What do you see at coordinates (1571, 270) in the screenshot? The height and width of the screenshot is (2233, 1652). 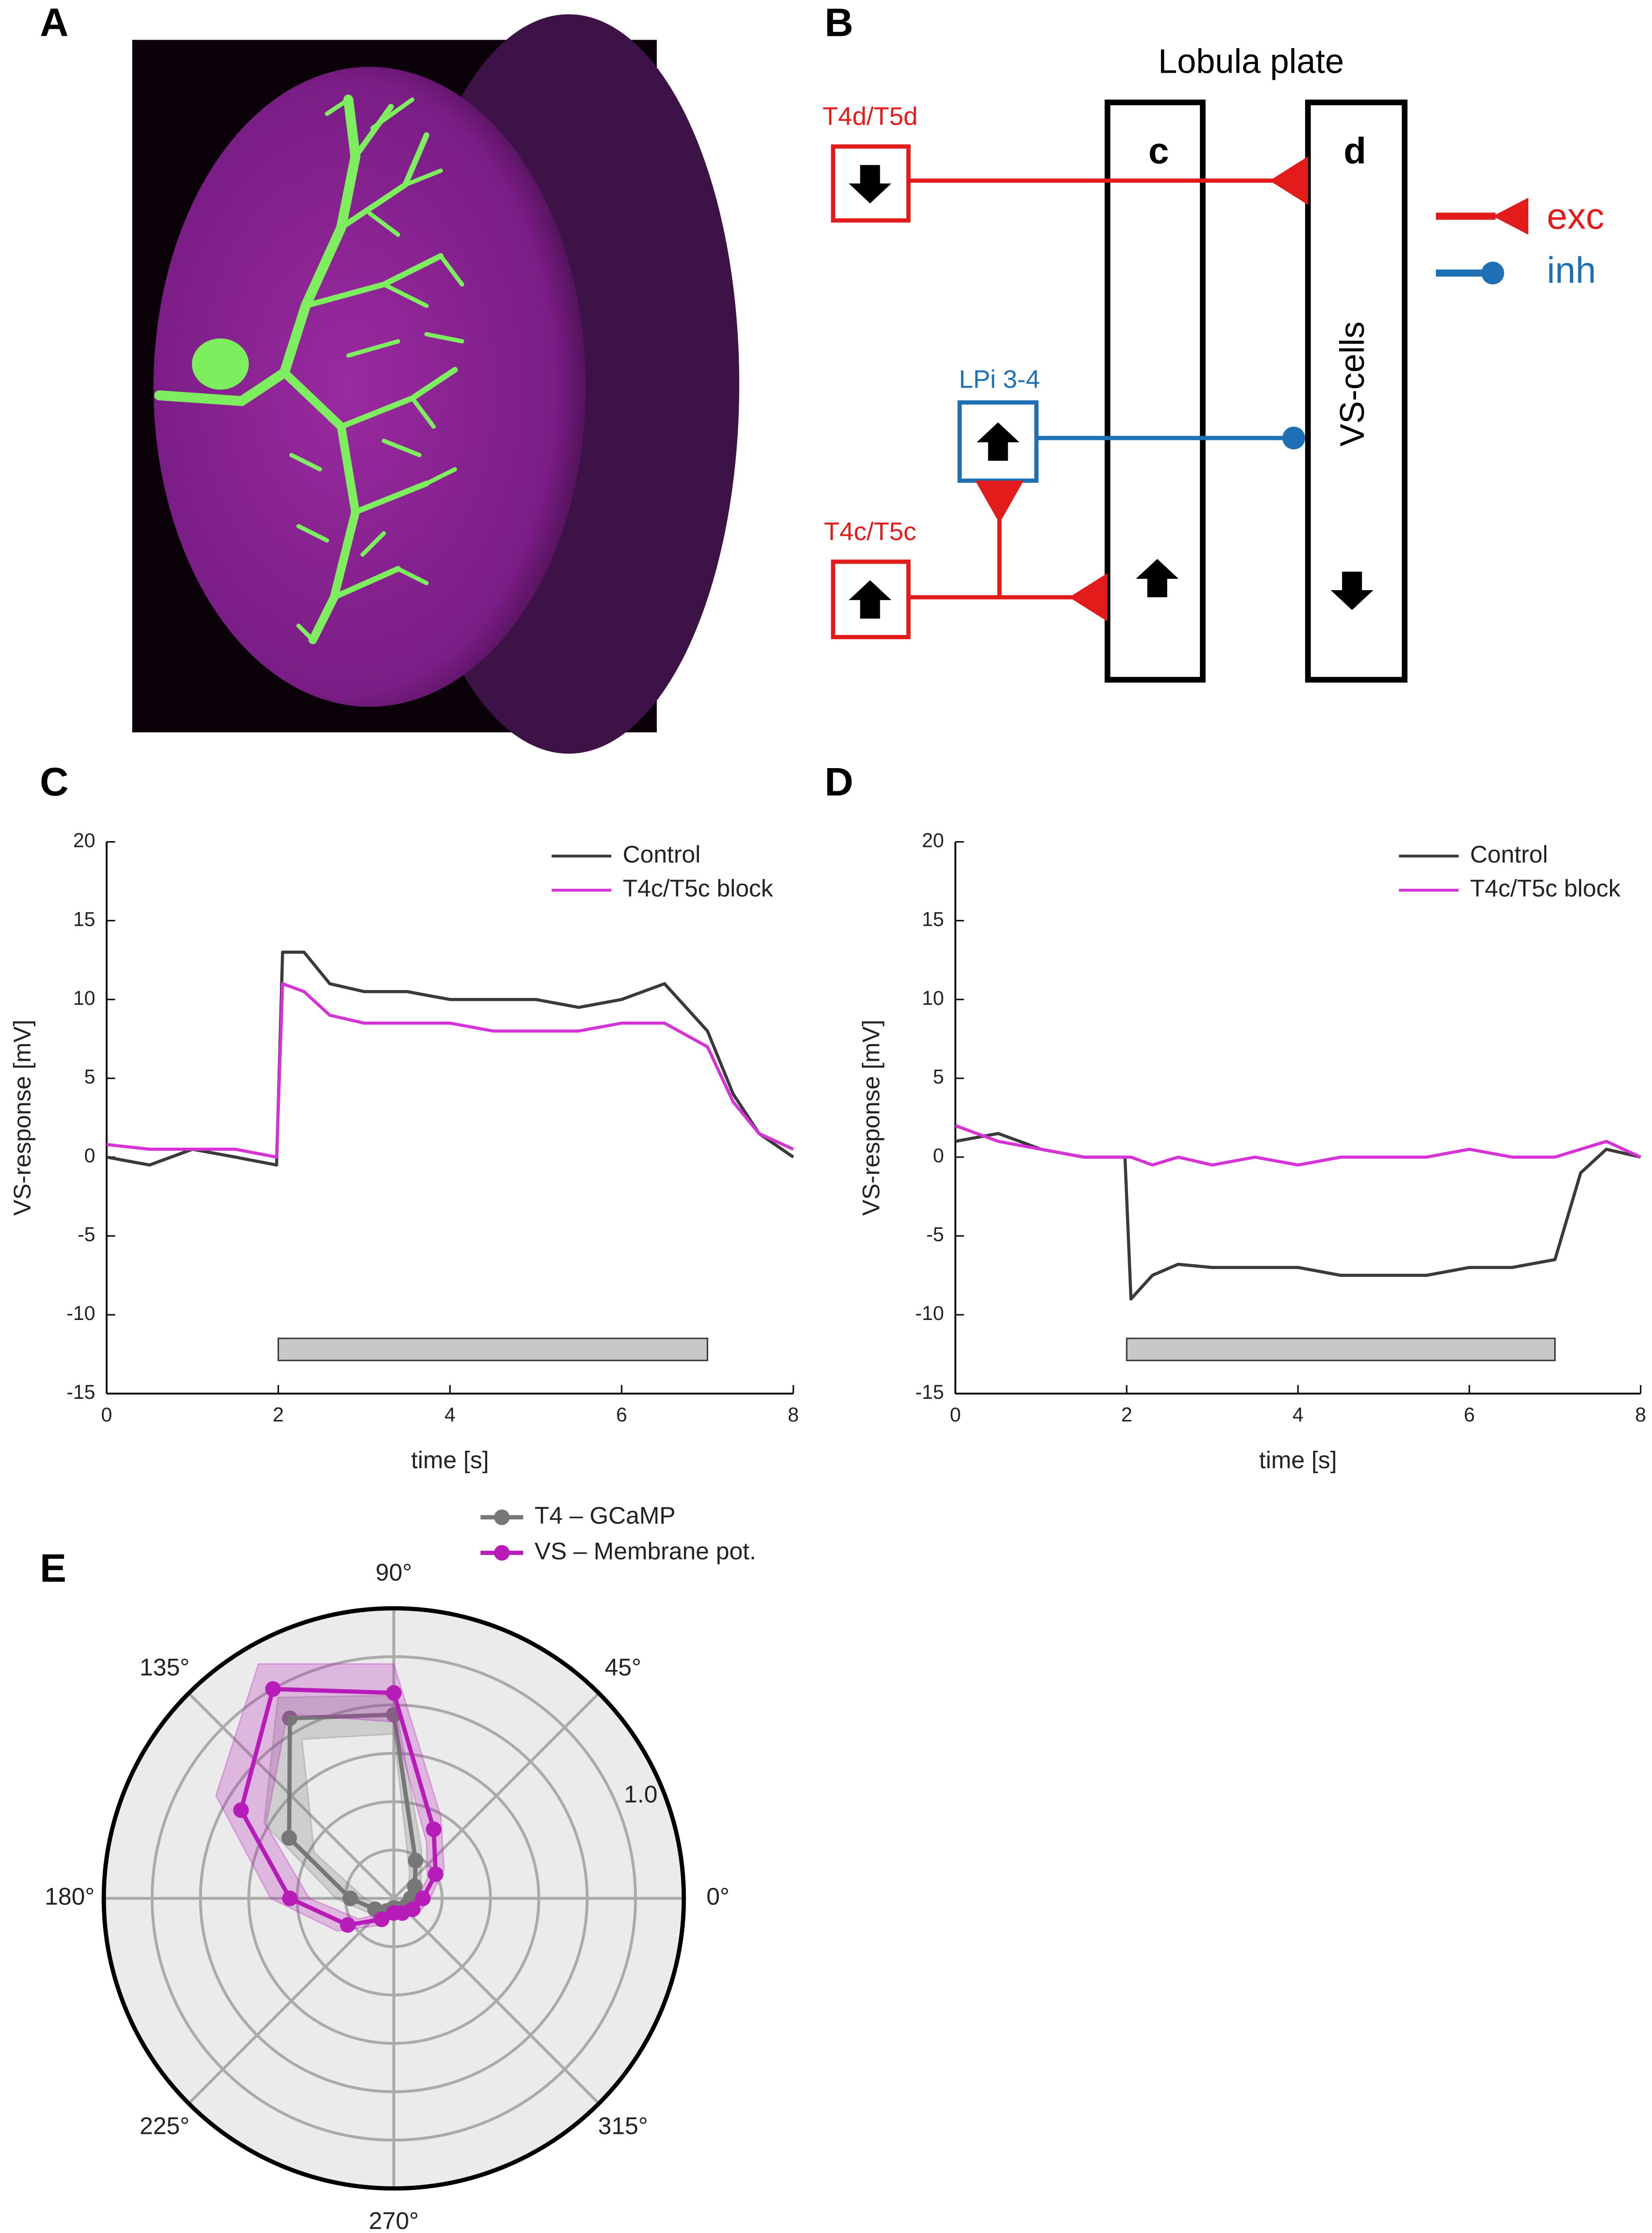 I see `legend-label: inh` at bounding box center [1571, 270].